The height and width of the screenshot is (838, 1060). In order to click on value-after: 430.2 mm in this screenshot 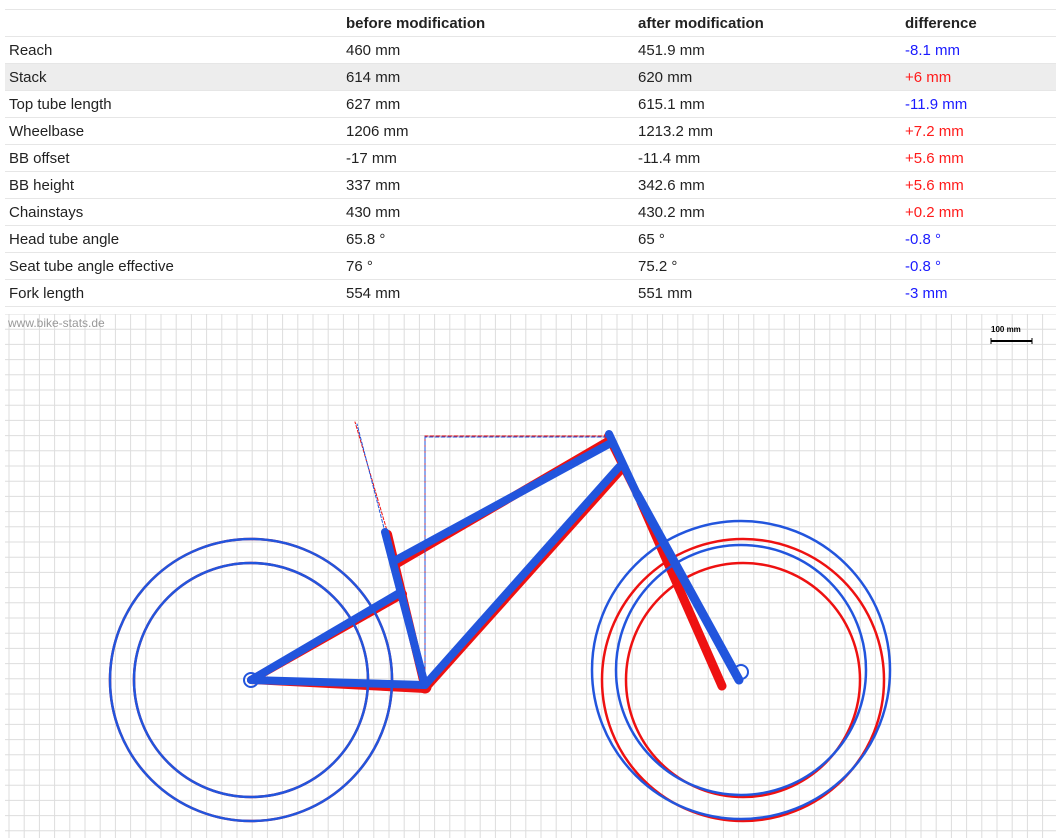, I will do `click(767, 212)`.